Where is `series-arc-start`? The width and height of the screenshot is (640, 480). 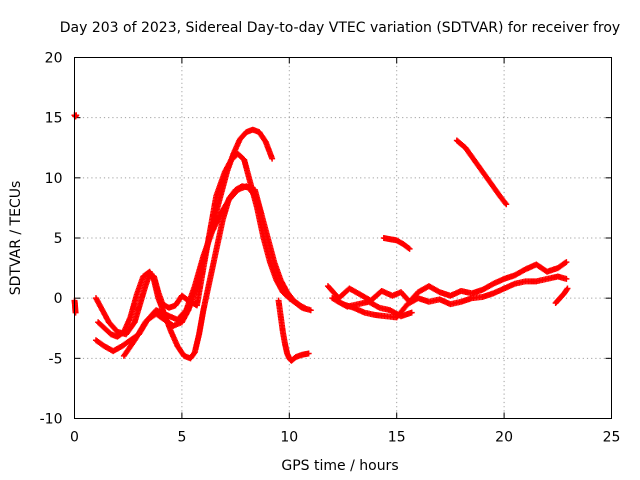 series-arc-start is located at coordinates (75, 116).